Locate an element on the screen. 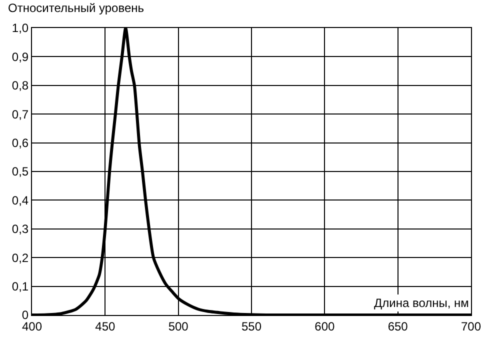 The image size is (493, 347). x-tick-label: 700 is located at coordinates (471, 326).